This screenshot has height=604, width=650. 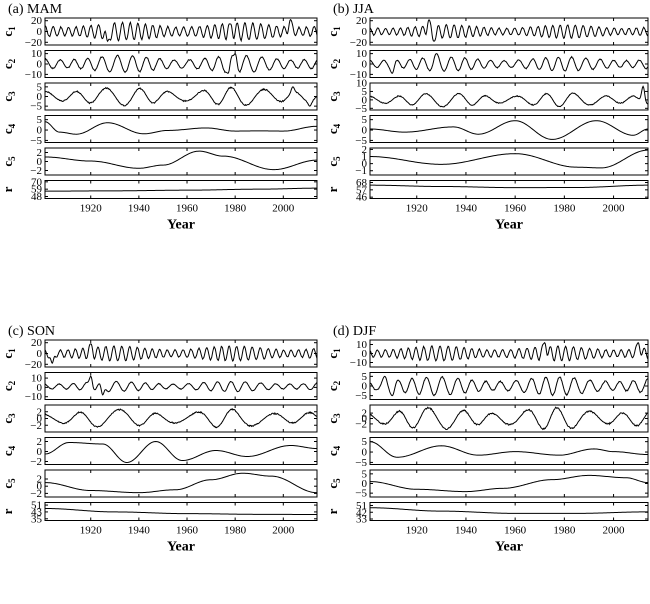 What do you see at coordinates (365, 157) in the screenshot?
I see `y-tick-label: 1` at bounding box center [365, 157].